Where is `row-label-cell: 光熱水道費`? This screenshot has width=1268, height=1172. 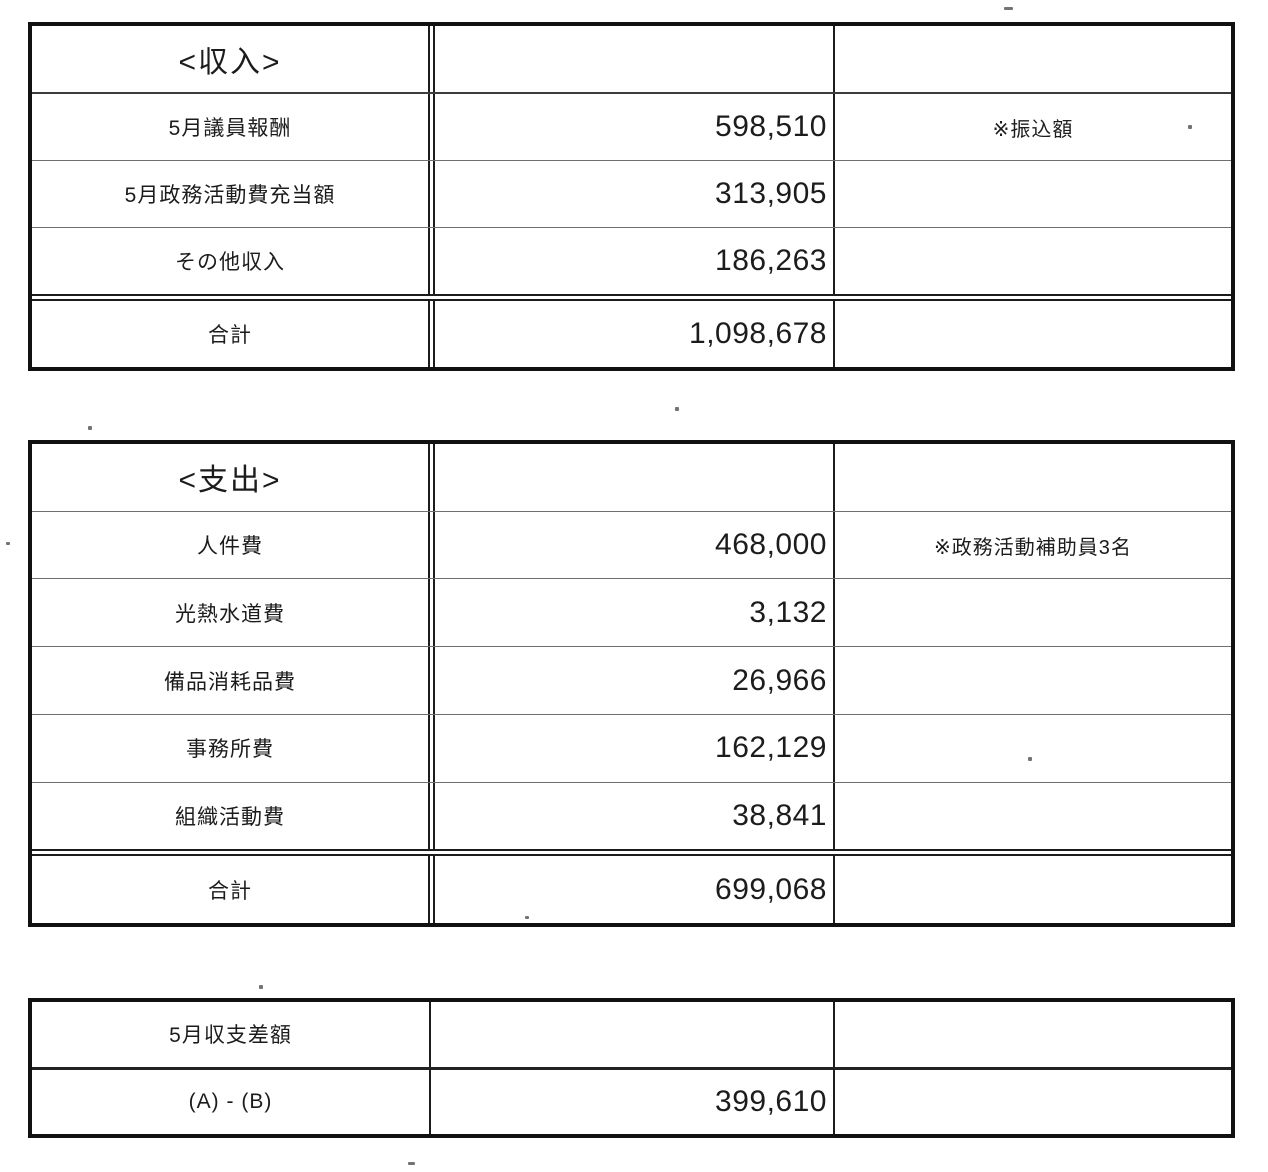 row-label-cell: 光熱水道費 is located at coordinates (233, 613).